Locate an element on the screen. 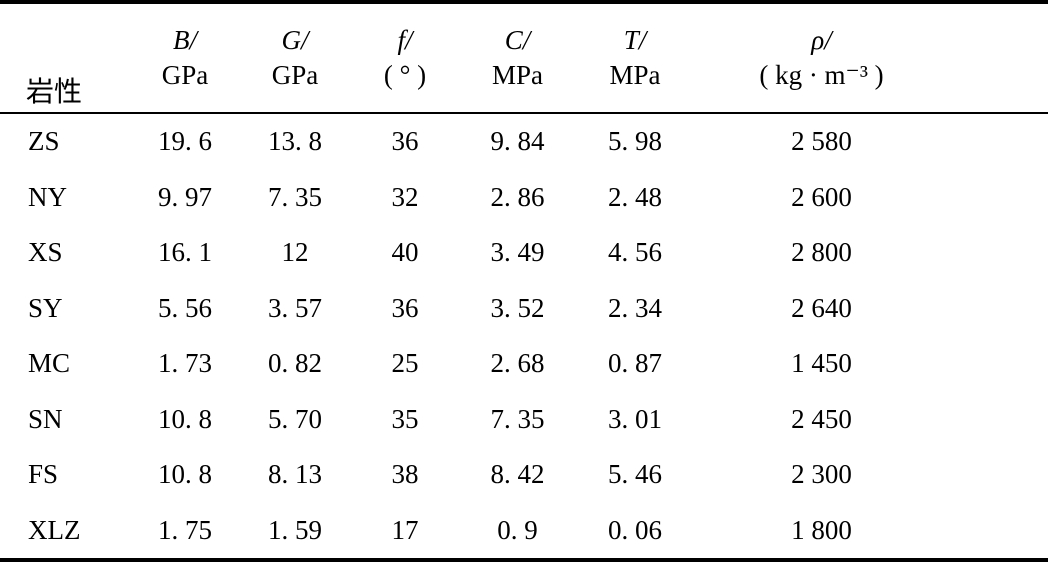  value-cell: 2 580 is located at coordinates (821, 141).